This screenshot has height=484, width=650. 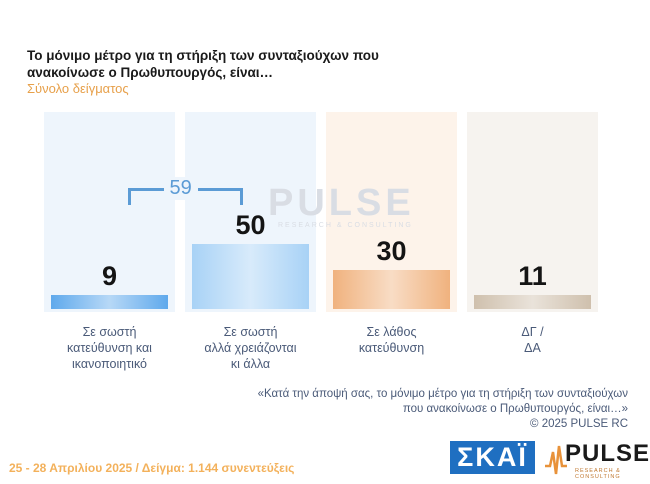 What do you see at coordinates (345, 225) in the screenshot?
I see `watermark-subtitle: RESEARCH & CONSULTING` at bounding box center [345, 225].